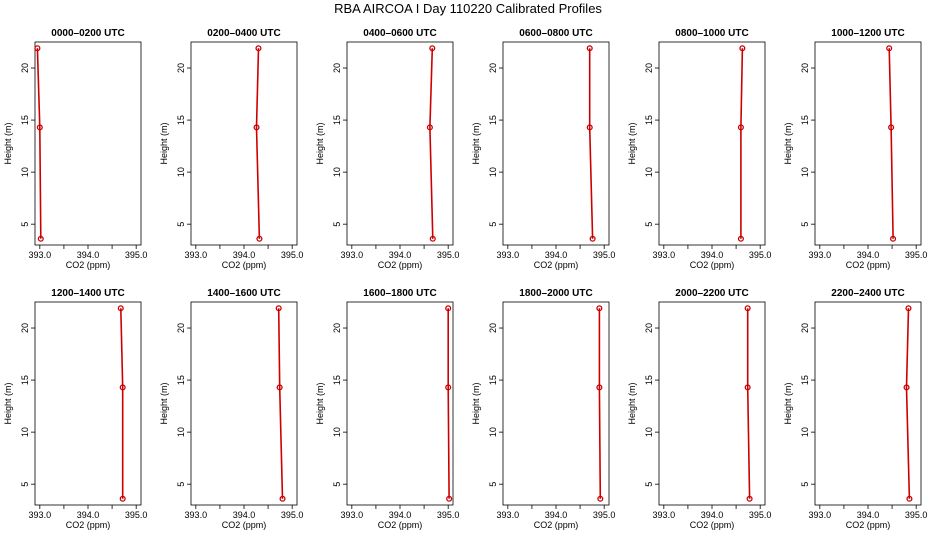 This screenshot has width=936, height=540. I want to click on panel-4-y-tick-label: 15, so click(493, 120).